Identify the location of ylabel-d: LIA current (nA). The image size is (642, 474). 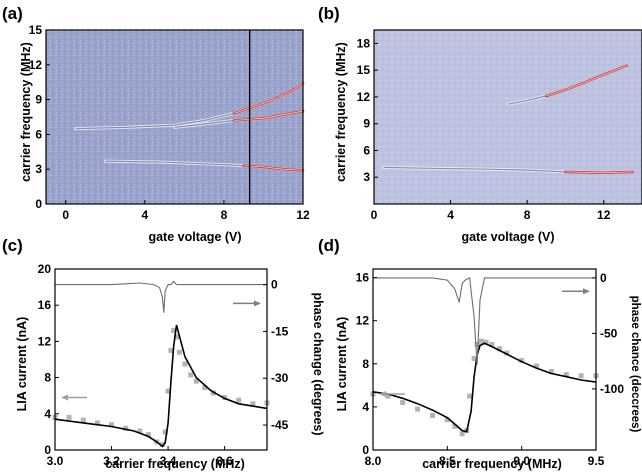
(342, 364).